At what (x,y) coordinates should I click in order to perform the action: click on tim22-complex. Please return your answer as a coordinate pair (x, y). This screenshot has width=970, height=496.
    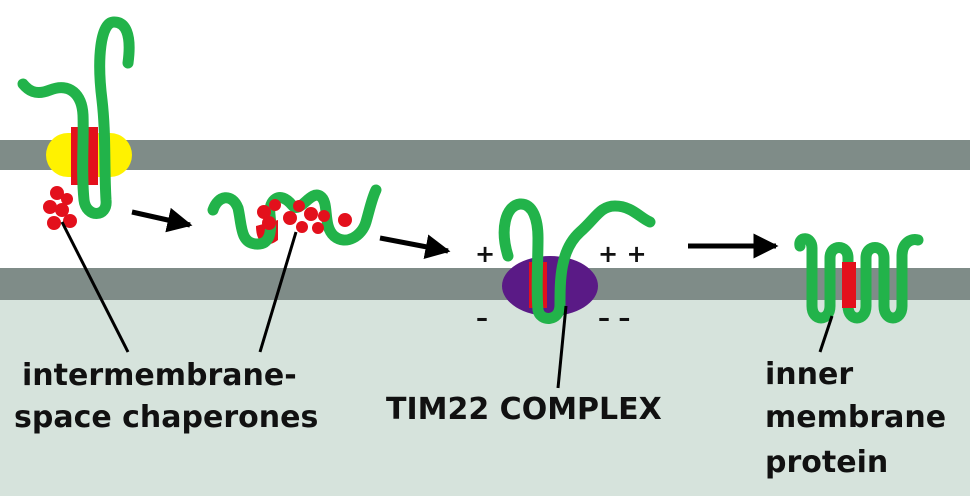
    Looking at the image, I should click on (550, 286).